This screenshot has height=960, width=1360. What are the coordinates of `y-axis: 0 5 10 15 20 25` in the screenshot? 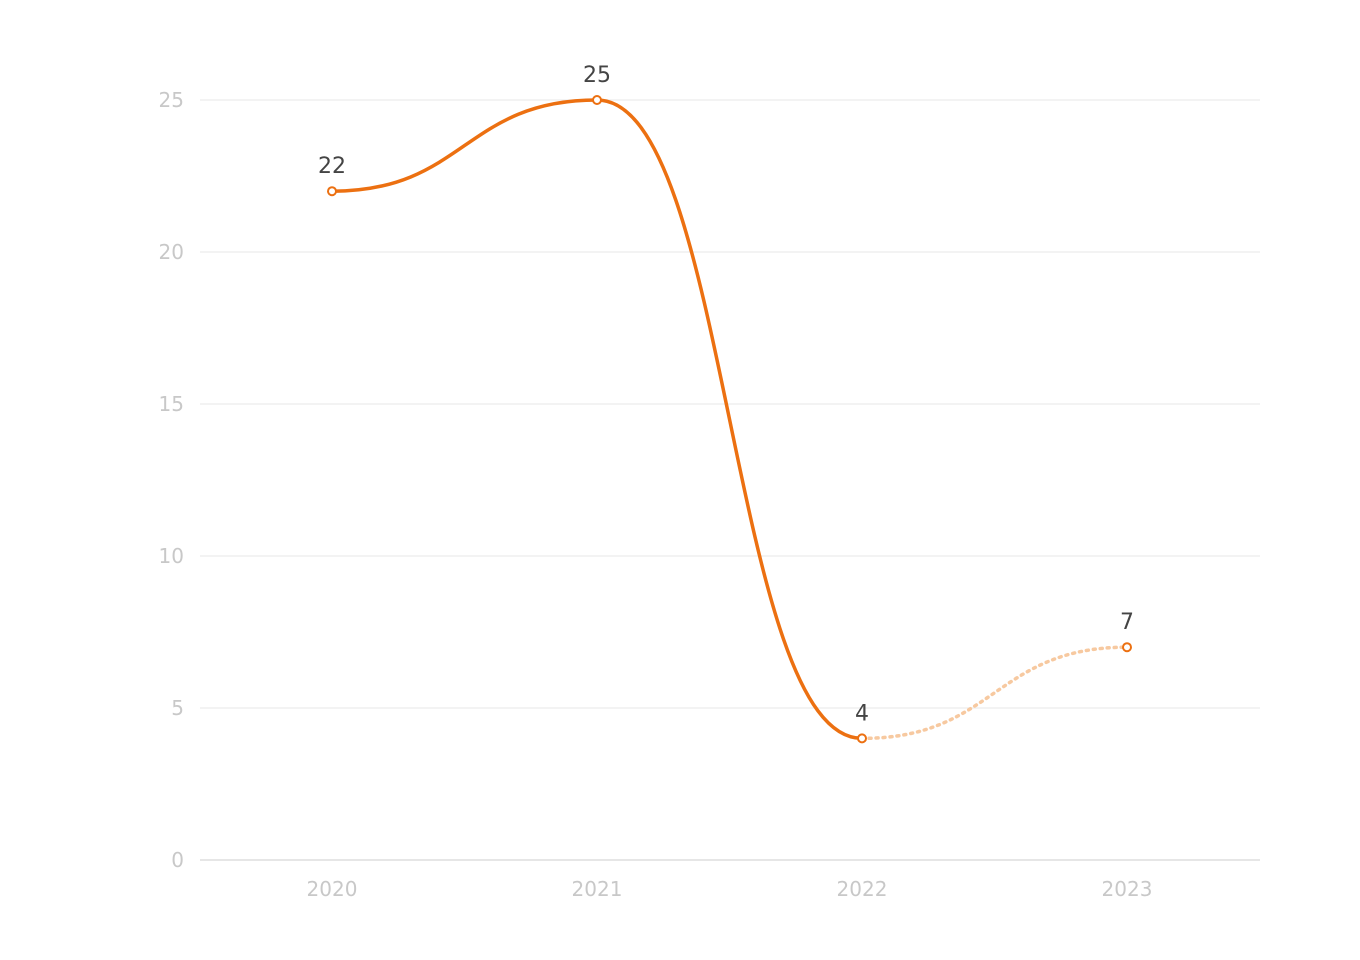 It's located at (171, 480).